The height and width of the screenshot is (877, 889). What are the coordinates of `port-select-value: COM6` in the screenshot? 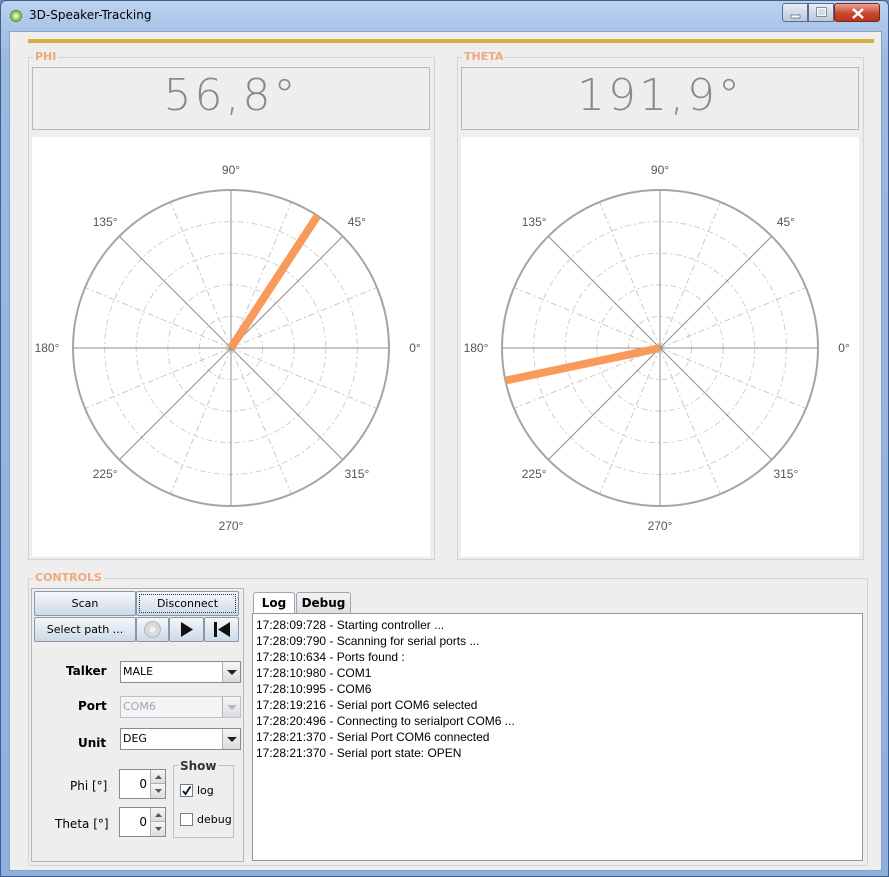 It's located at (139, 706).